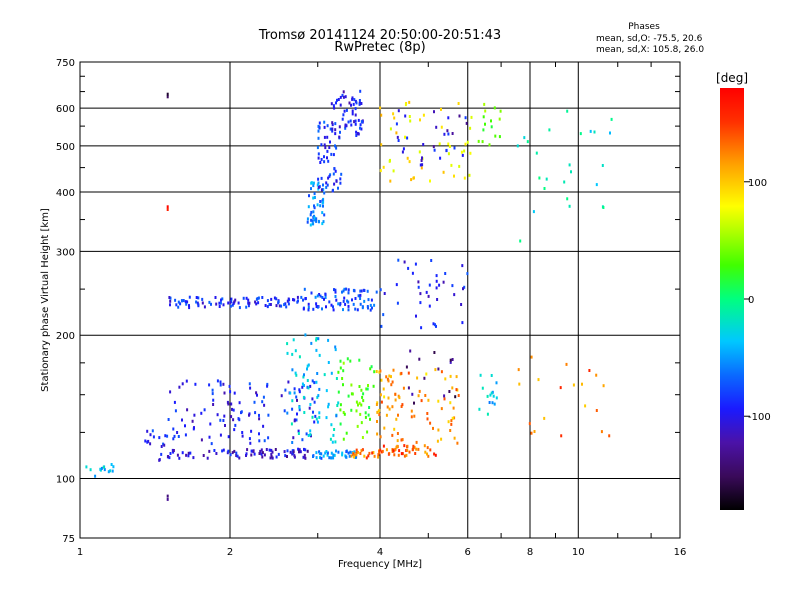 The image size is (800, 600). Describe the element at coordinates (650, 50) in the screenshot. I see `phases-x-line: mean, sd,X: 105.8, 26.0` at that location.